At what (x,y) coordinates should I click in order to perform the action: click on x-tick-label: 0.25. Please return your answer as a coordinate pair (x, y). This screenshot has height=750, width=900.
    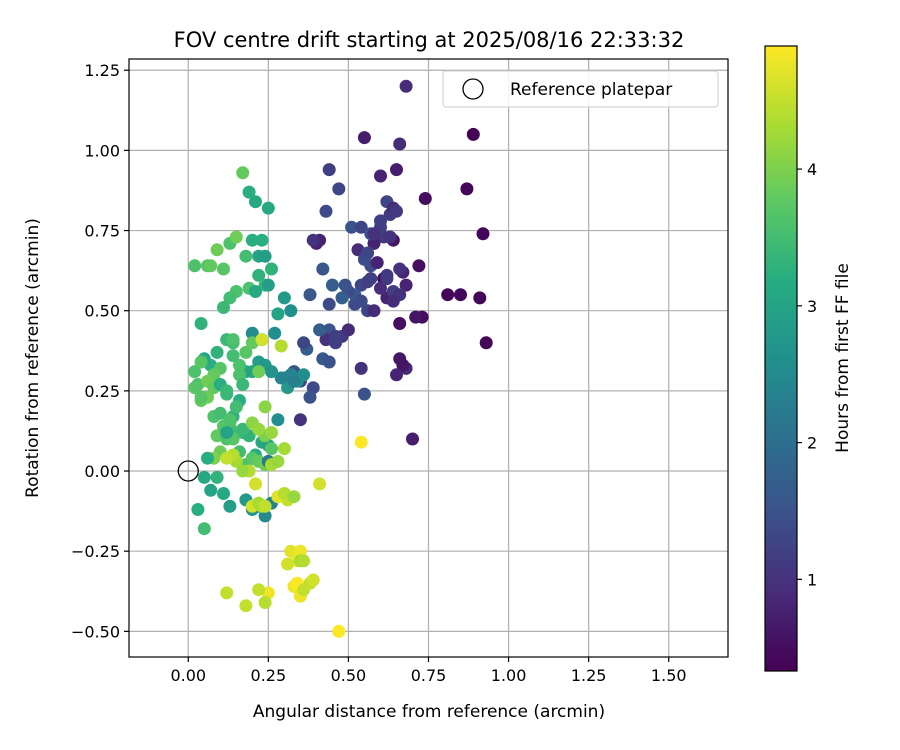
    Looking at the image, I should click on (269, 675).